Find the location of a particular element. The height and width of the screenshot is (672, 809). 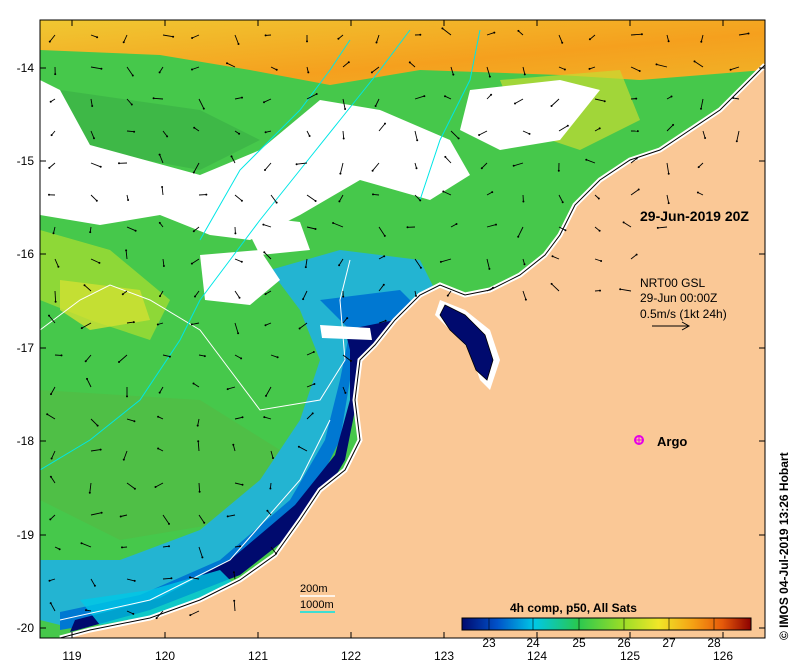

current-time: 29-Jun 00:00Z is located at coordinates (678, 298).